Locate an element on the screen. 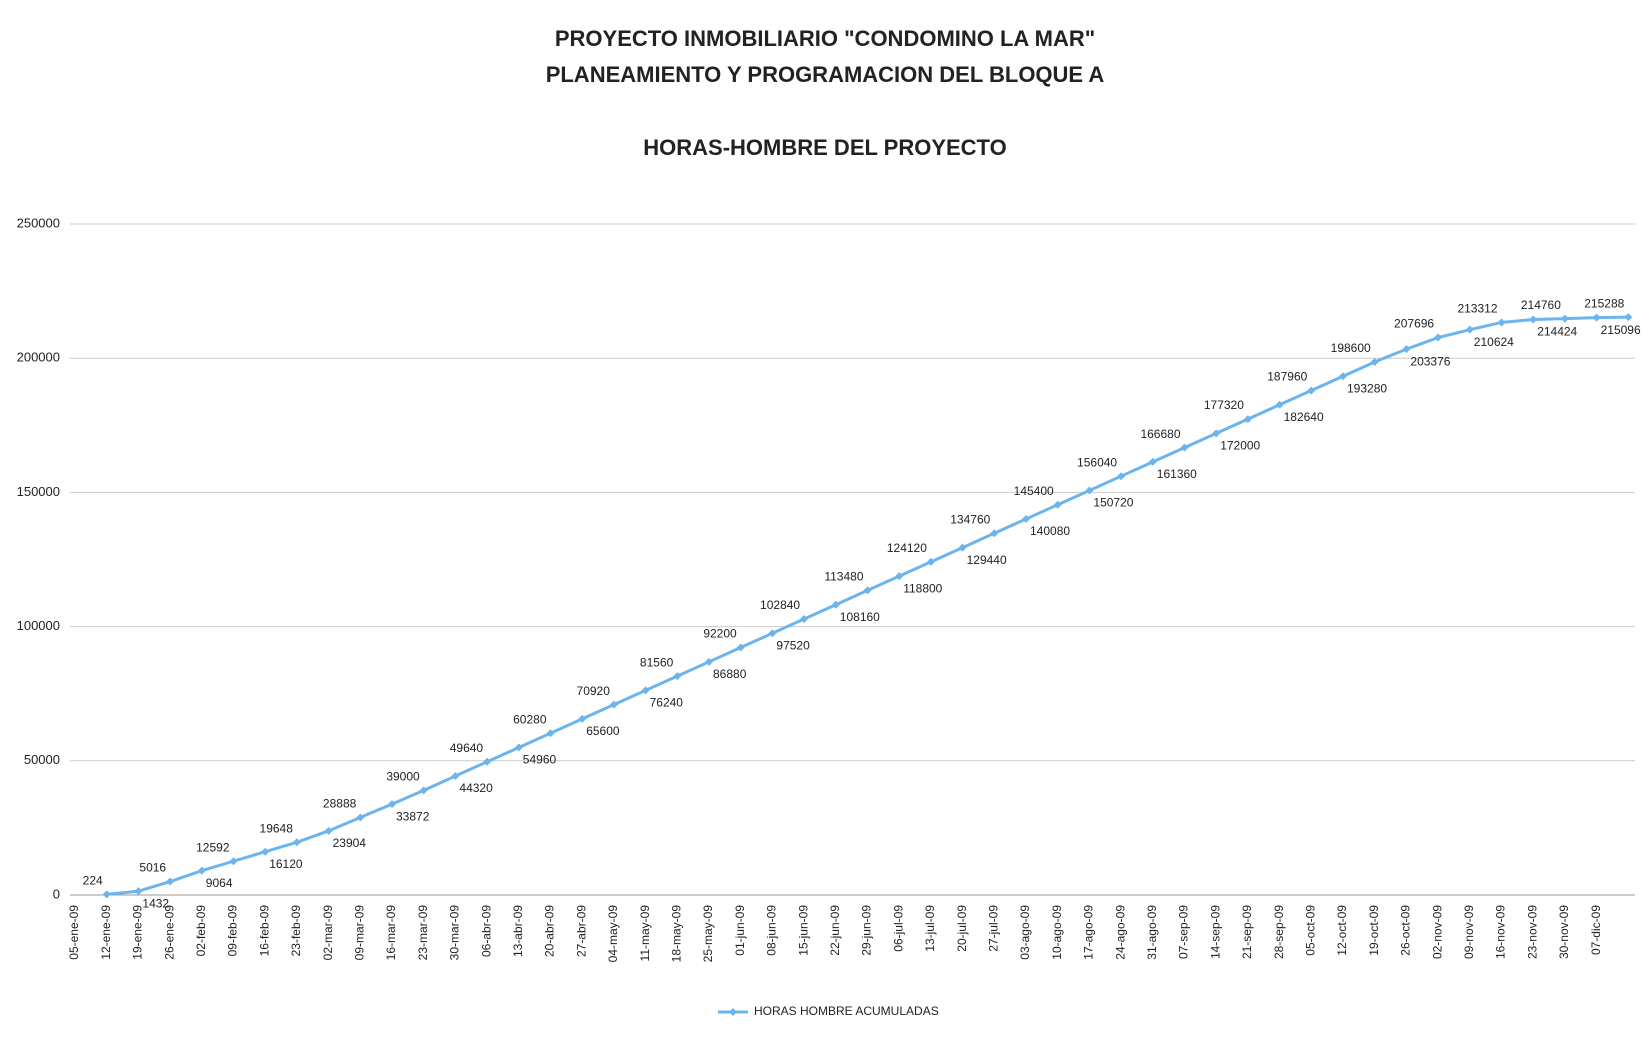 Image resolution: width=1647 pixels, height=1042 pixels. x-tick-label: 19-oct-09 is located at coordinates (1374, 930).